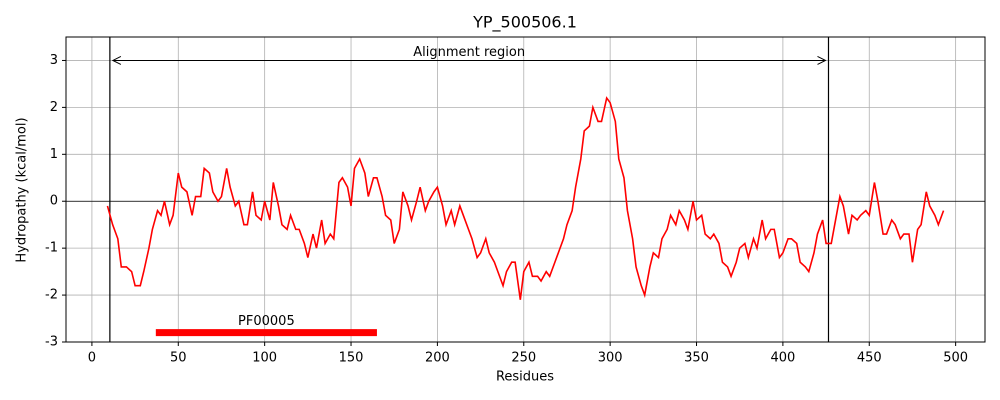 The height and width of the screenshot is (400, 1000). I want to click on y-tick-label: -1, so click(51, 248).